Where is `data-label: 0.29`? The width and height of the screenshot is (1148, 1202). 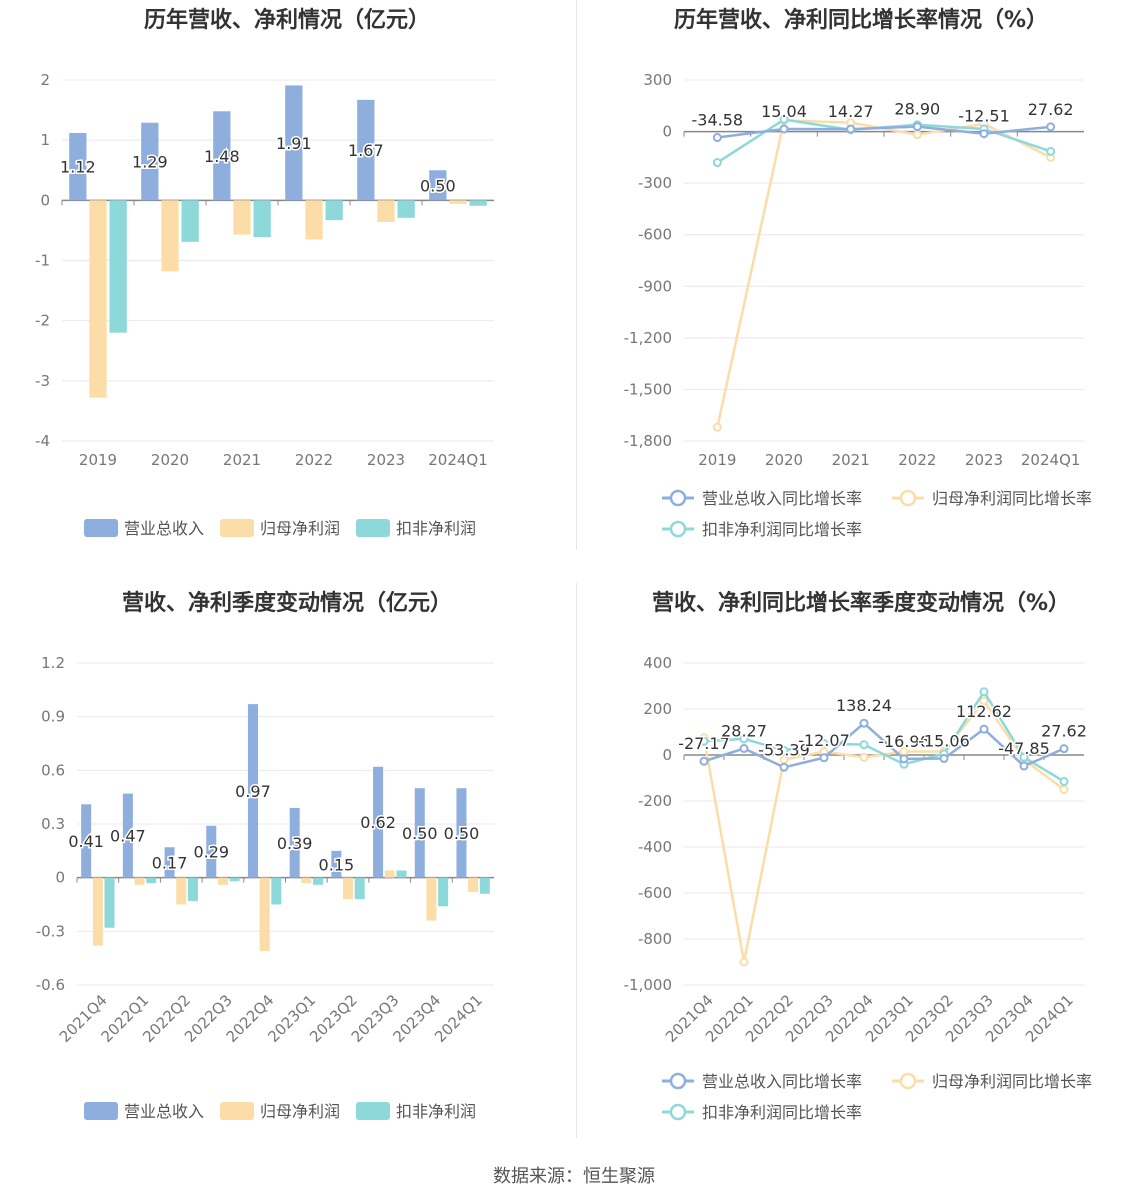 data-label: 0.29 is located at coordinates (211, 852).